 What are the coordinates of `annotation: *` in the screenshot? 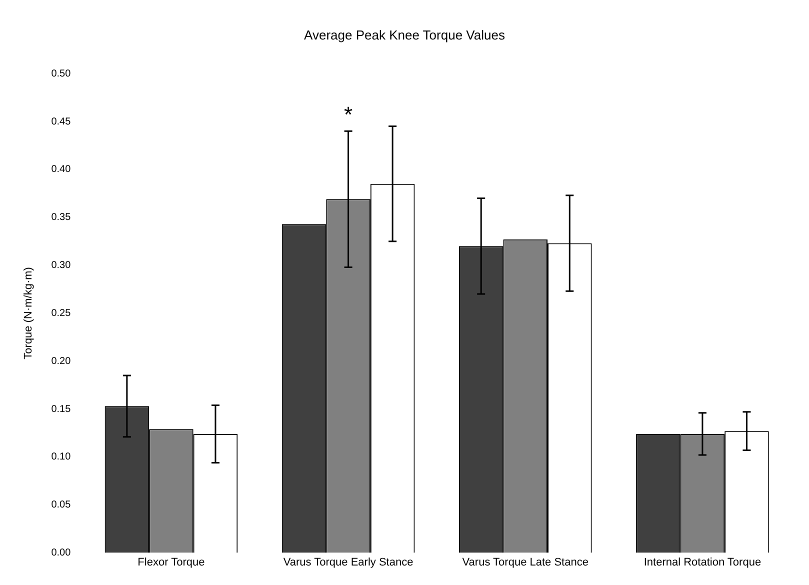 It's located at (349, 115).